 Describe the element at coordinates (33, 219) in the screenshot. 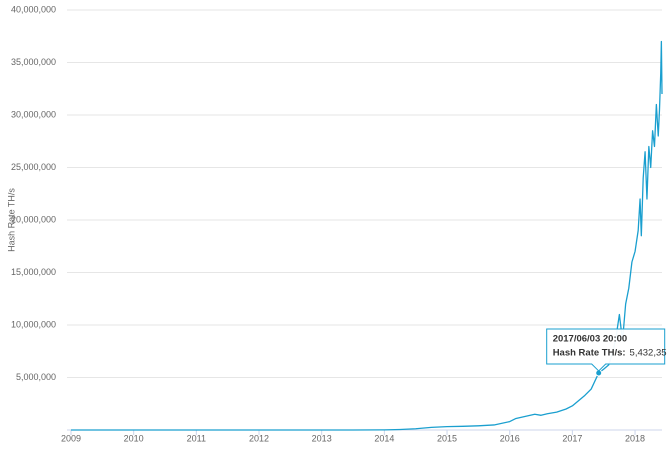

I see `y-tick-label: 20,000,000` at that location.